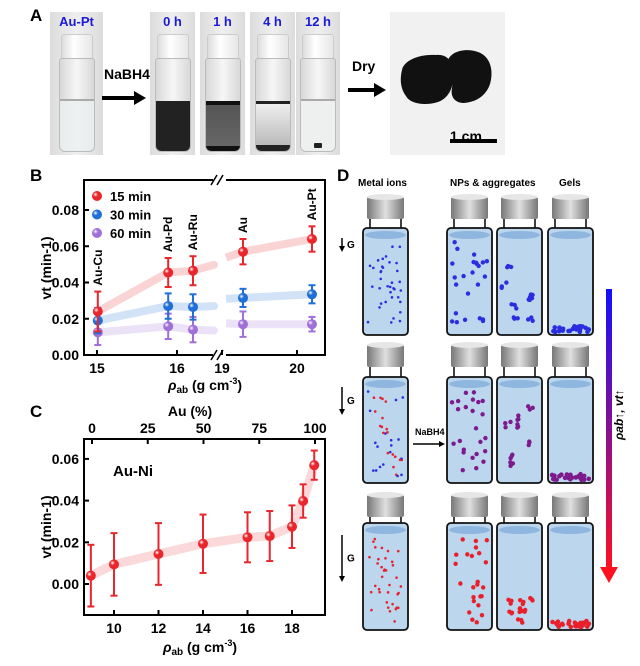 Image resolution: width=640 pixels, height=666 pixels. What do you see at coordinates (36, 411) in the screenshot?
I see `panel-c-label: C` at bounding box center [36, 411].